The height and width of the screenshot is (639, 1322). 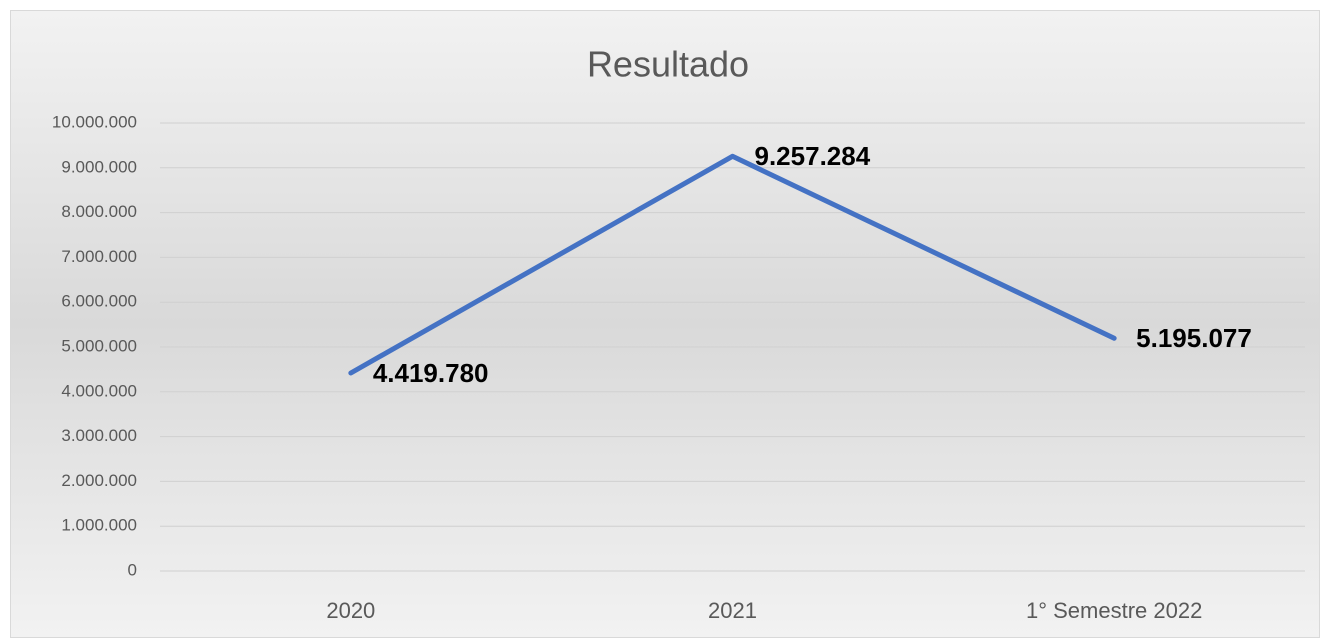 I want to click on chart-title: Resultado, so click(x=668, y=64).